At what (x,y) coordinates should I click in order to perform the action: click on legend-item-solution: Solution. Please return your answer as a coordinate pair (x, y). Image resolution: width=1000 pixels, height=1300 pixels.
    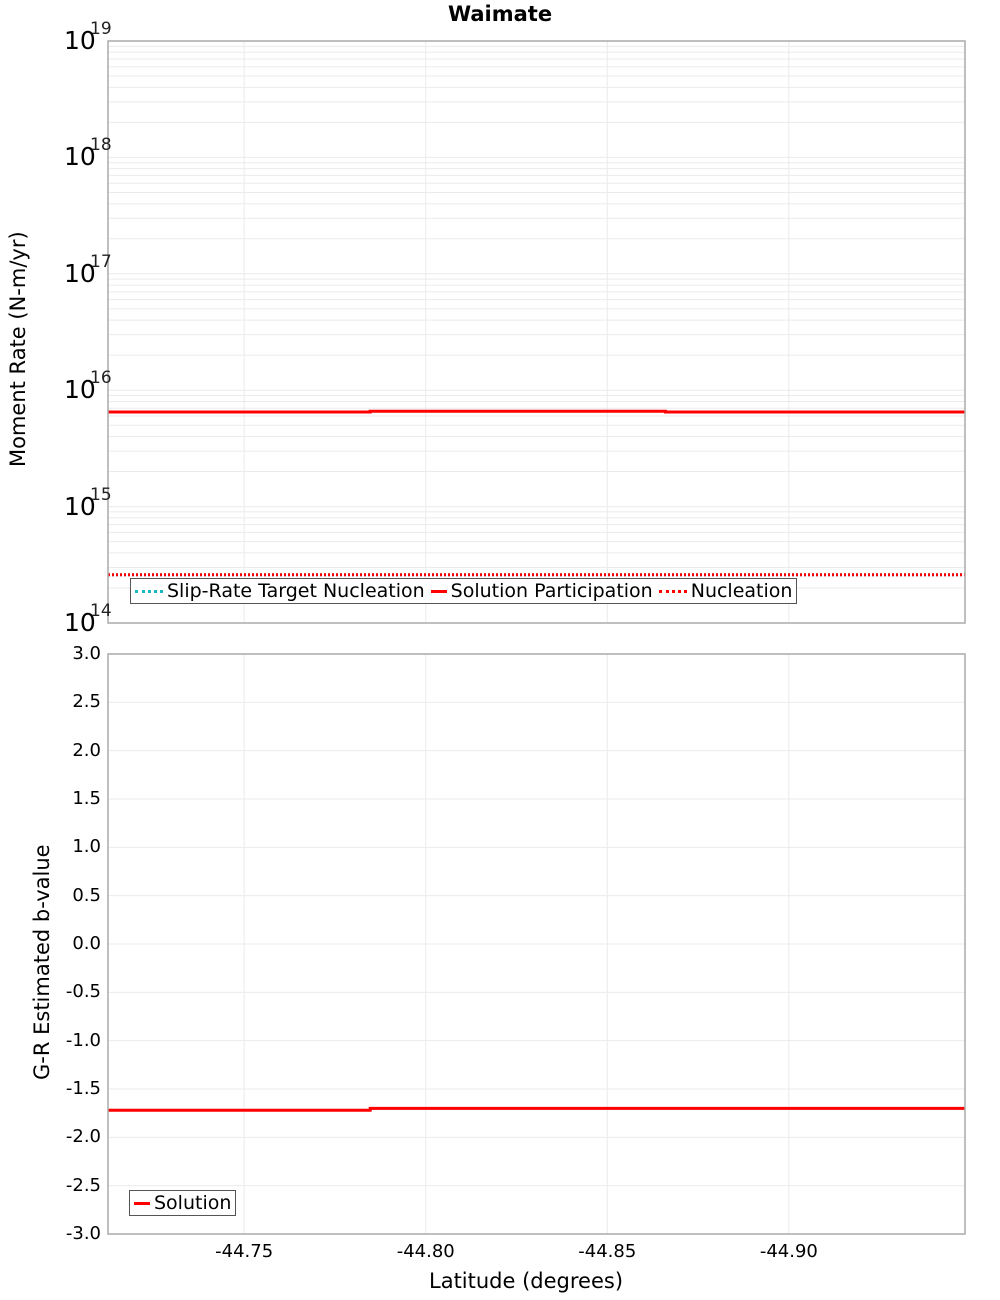
    Looking at the image, I should click on (182, 1203).